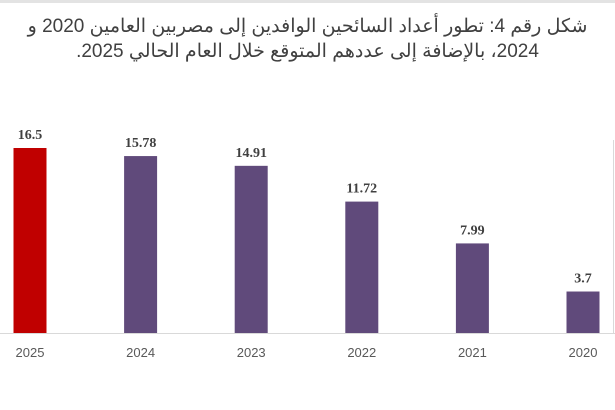 This screenshot has height=410, width=615. What do you see at coordinates (140, 352) in the screenshot?
I see `x-tick-2024: 2024` at bounding box center [140, 352].